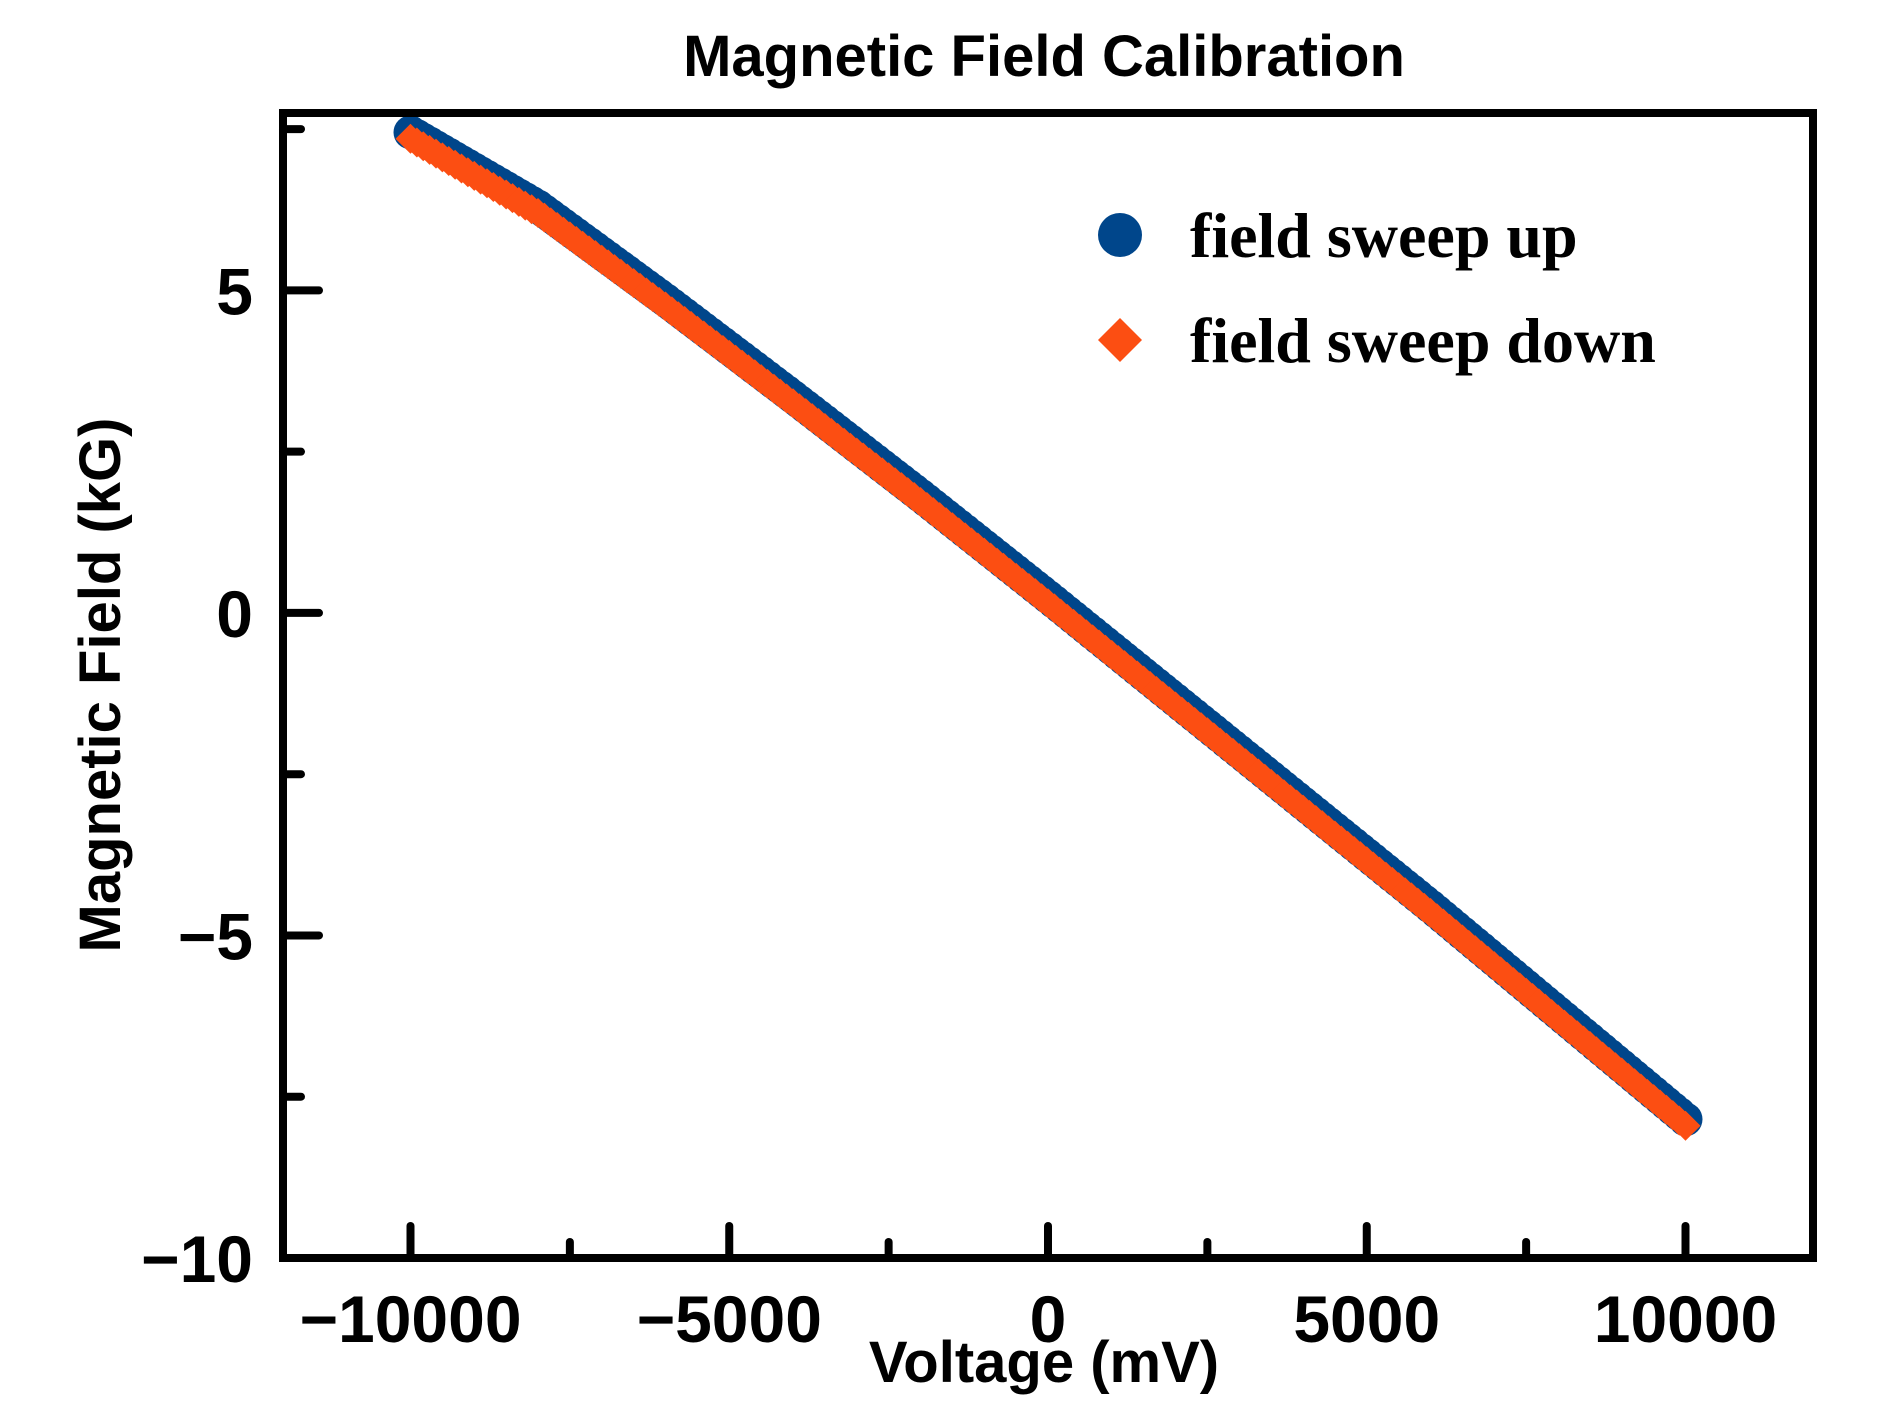  What do you see at coordinates (1686, 1319) in the screenshot?
I see `x-tick-label: 10000` at bounding box center [1686, 1319].